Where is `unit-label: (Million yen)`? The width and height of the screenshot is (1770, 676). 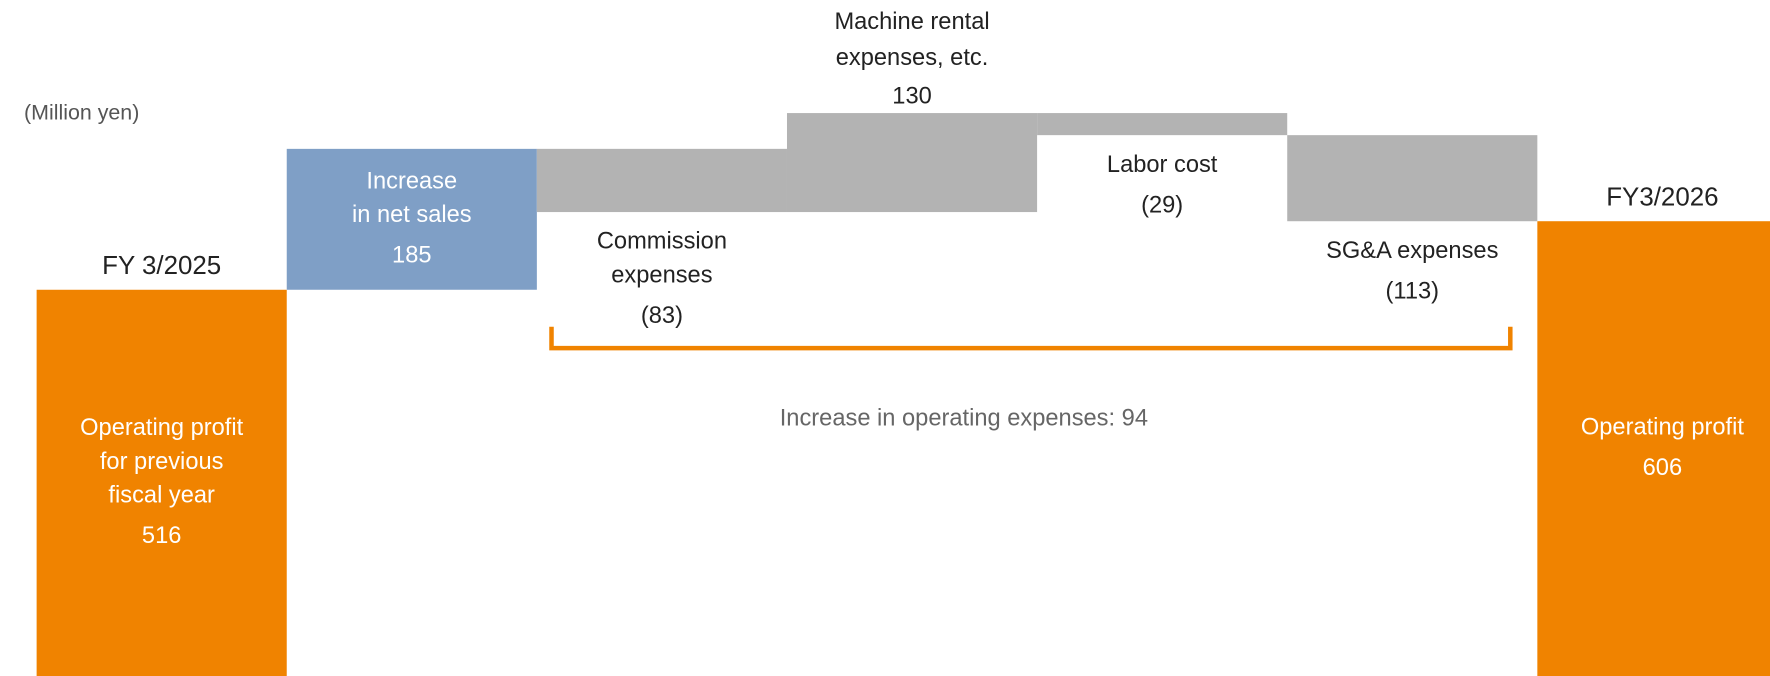
unit-label: (Million yen) is located at coordinates (81, 112).